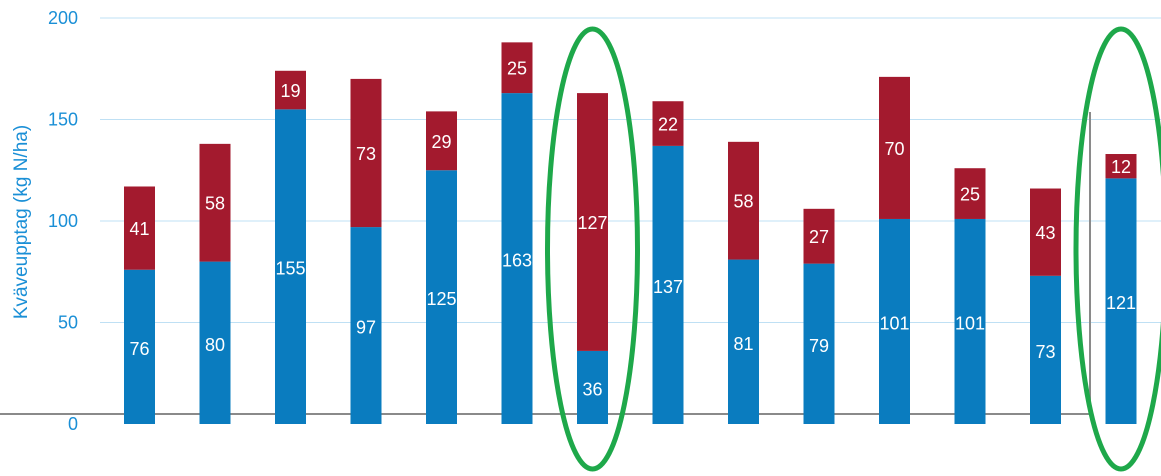 Image resolution: width=1161 pixels, height=476 pixels. I want to click on bar-value-label: 29, so click(441, 142).